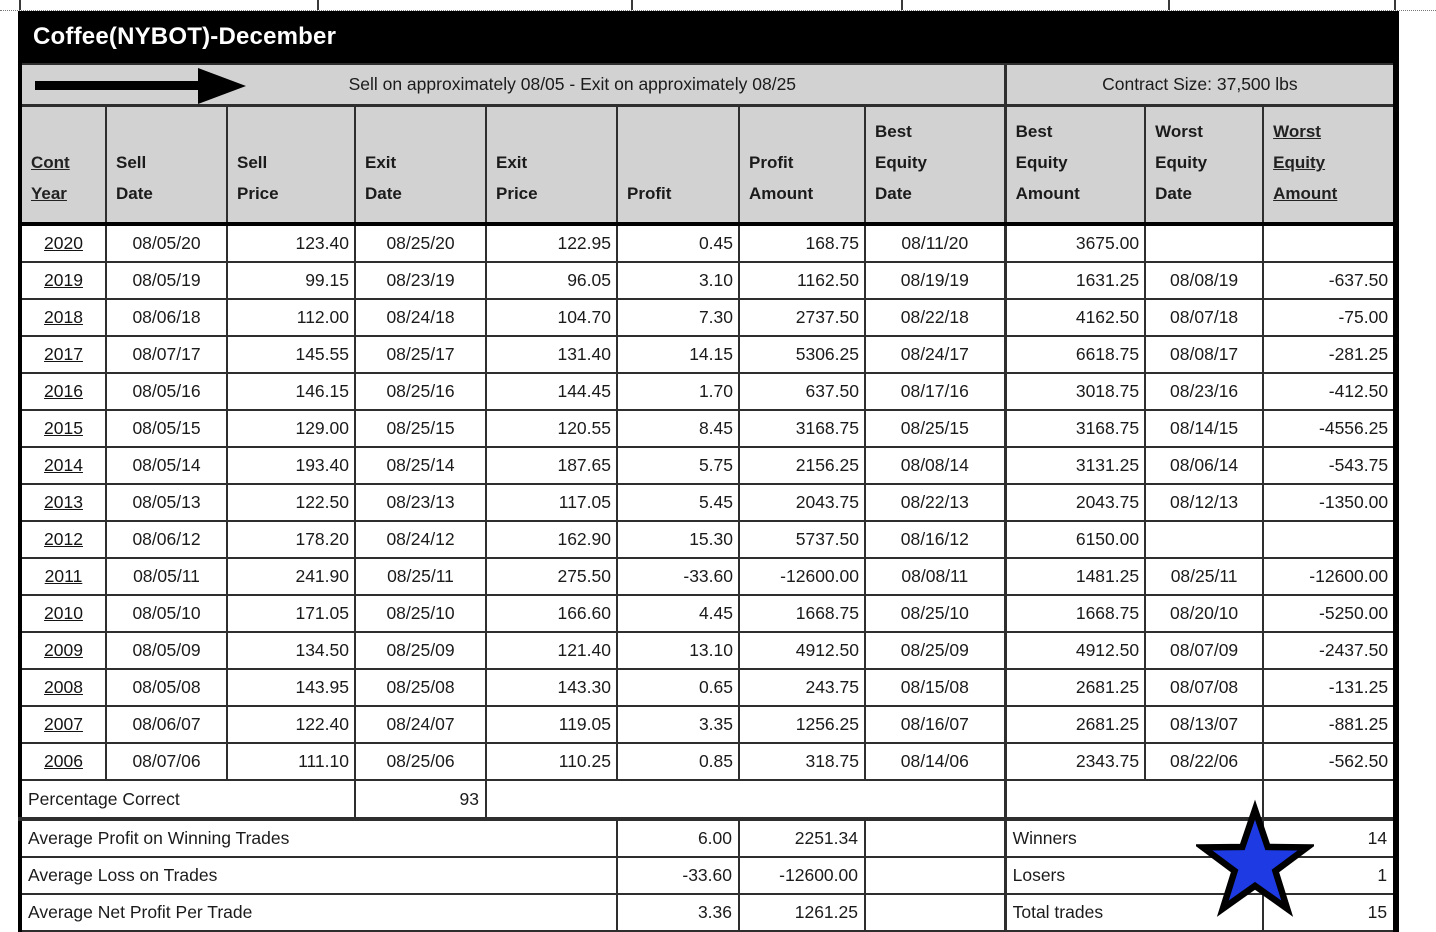 Image resolution: width=1436 pixels, height=932 pixels. I want to click on cell: 08/07/08, so click(1204, 687).